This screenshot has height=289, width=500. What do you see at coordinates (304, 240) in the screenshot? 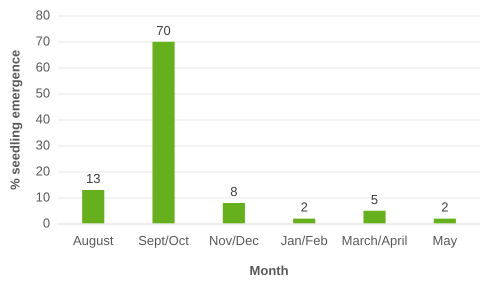
I see `x-tick-label: Jan/Feb` at bounding box center [304, 240].